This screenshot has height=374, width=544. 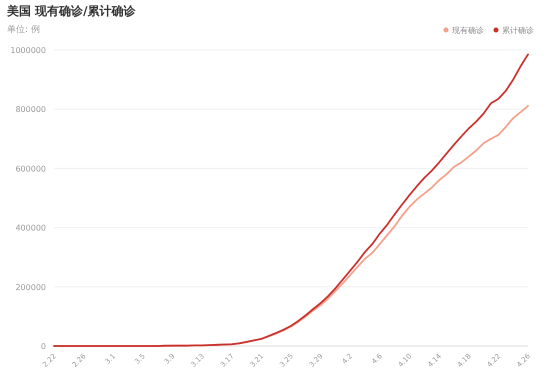 I want to click on y-tick-label: 800000, so click(x=30, y=109).